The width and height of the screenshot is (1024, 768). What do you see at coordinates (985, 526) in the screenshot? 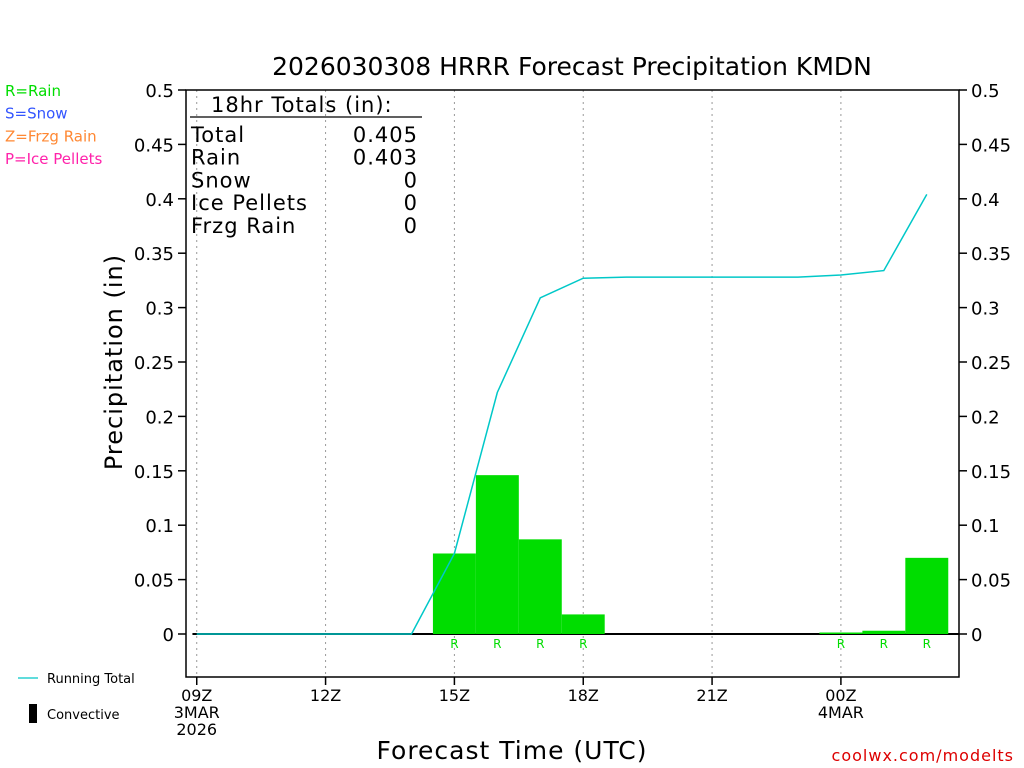
I see `y-tick-label-right-2: 0.1` at bounding box center [985, 526].